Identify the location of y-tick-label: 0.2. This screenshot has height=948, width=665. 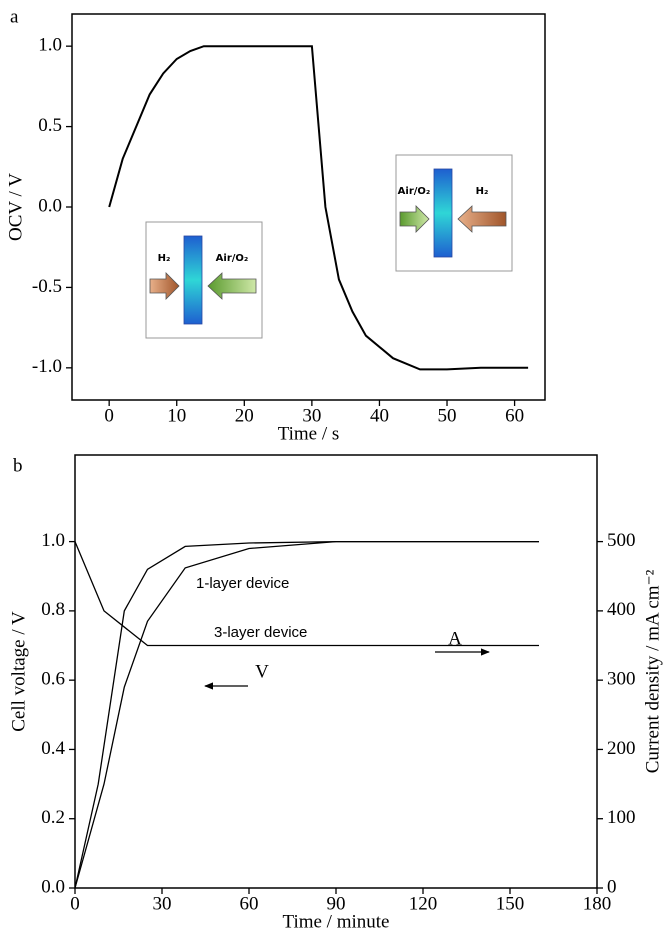
(53, 817).